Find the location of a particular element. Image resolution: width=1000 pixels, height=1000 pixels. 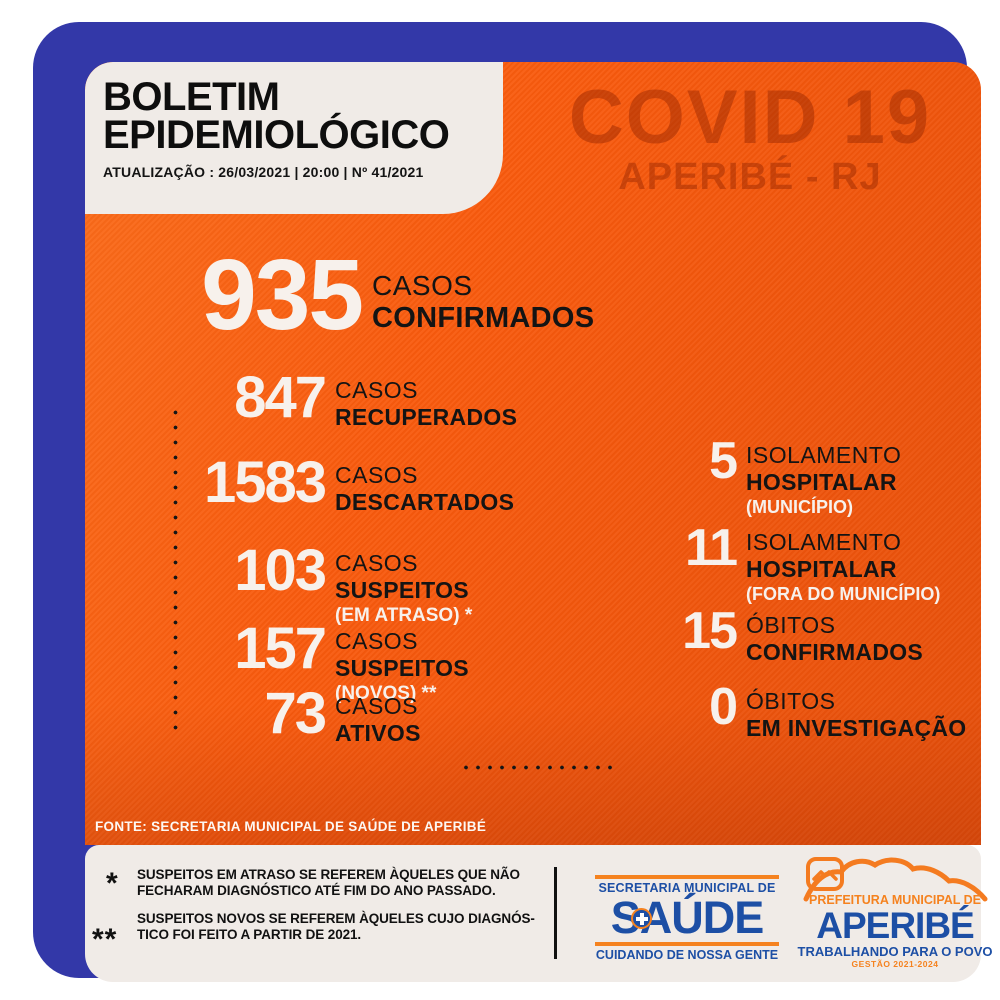

stat-casos-descartados: 1583 CASOS DESCARTADOS is located at coordinates (310, 483).